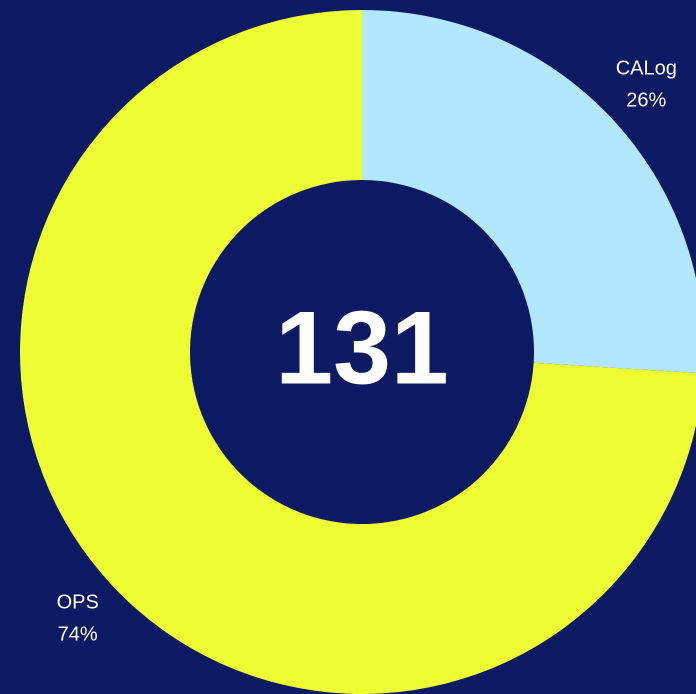 This screenshot has height=694, width=696. I want to click on slice-name: OPS, so click(78, 602).